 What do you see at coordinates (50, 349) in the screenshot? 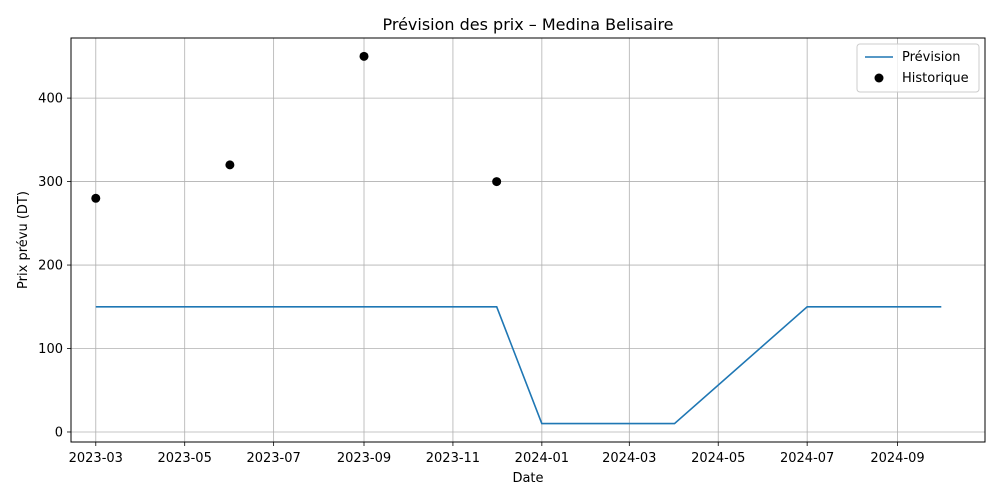
I see `y-tick-label: 100` at bounding box center [50, 349].